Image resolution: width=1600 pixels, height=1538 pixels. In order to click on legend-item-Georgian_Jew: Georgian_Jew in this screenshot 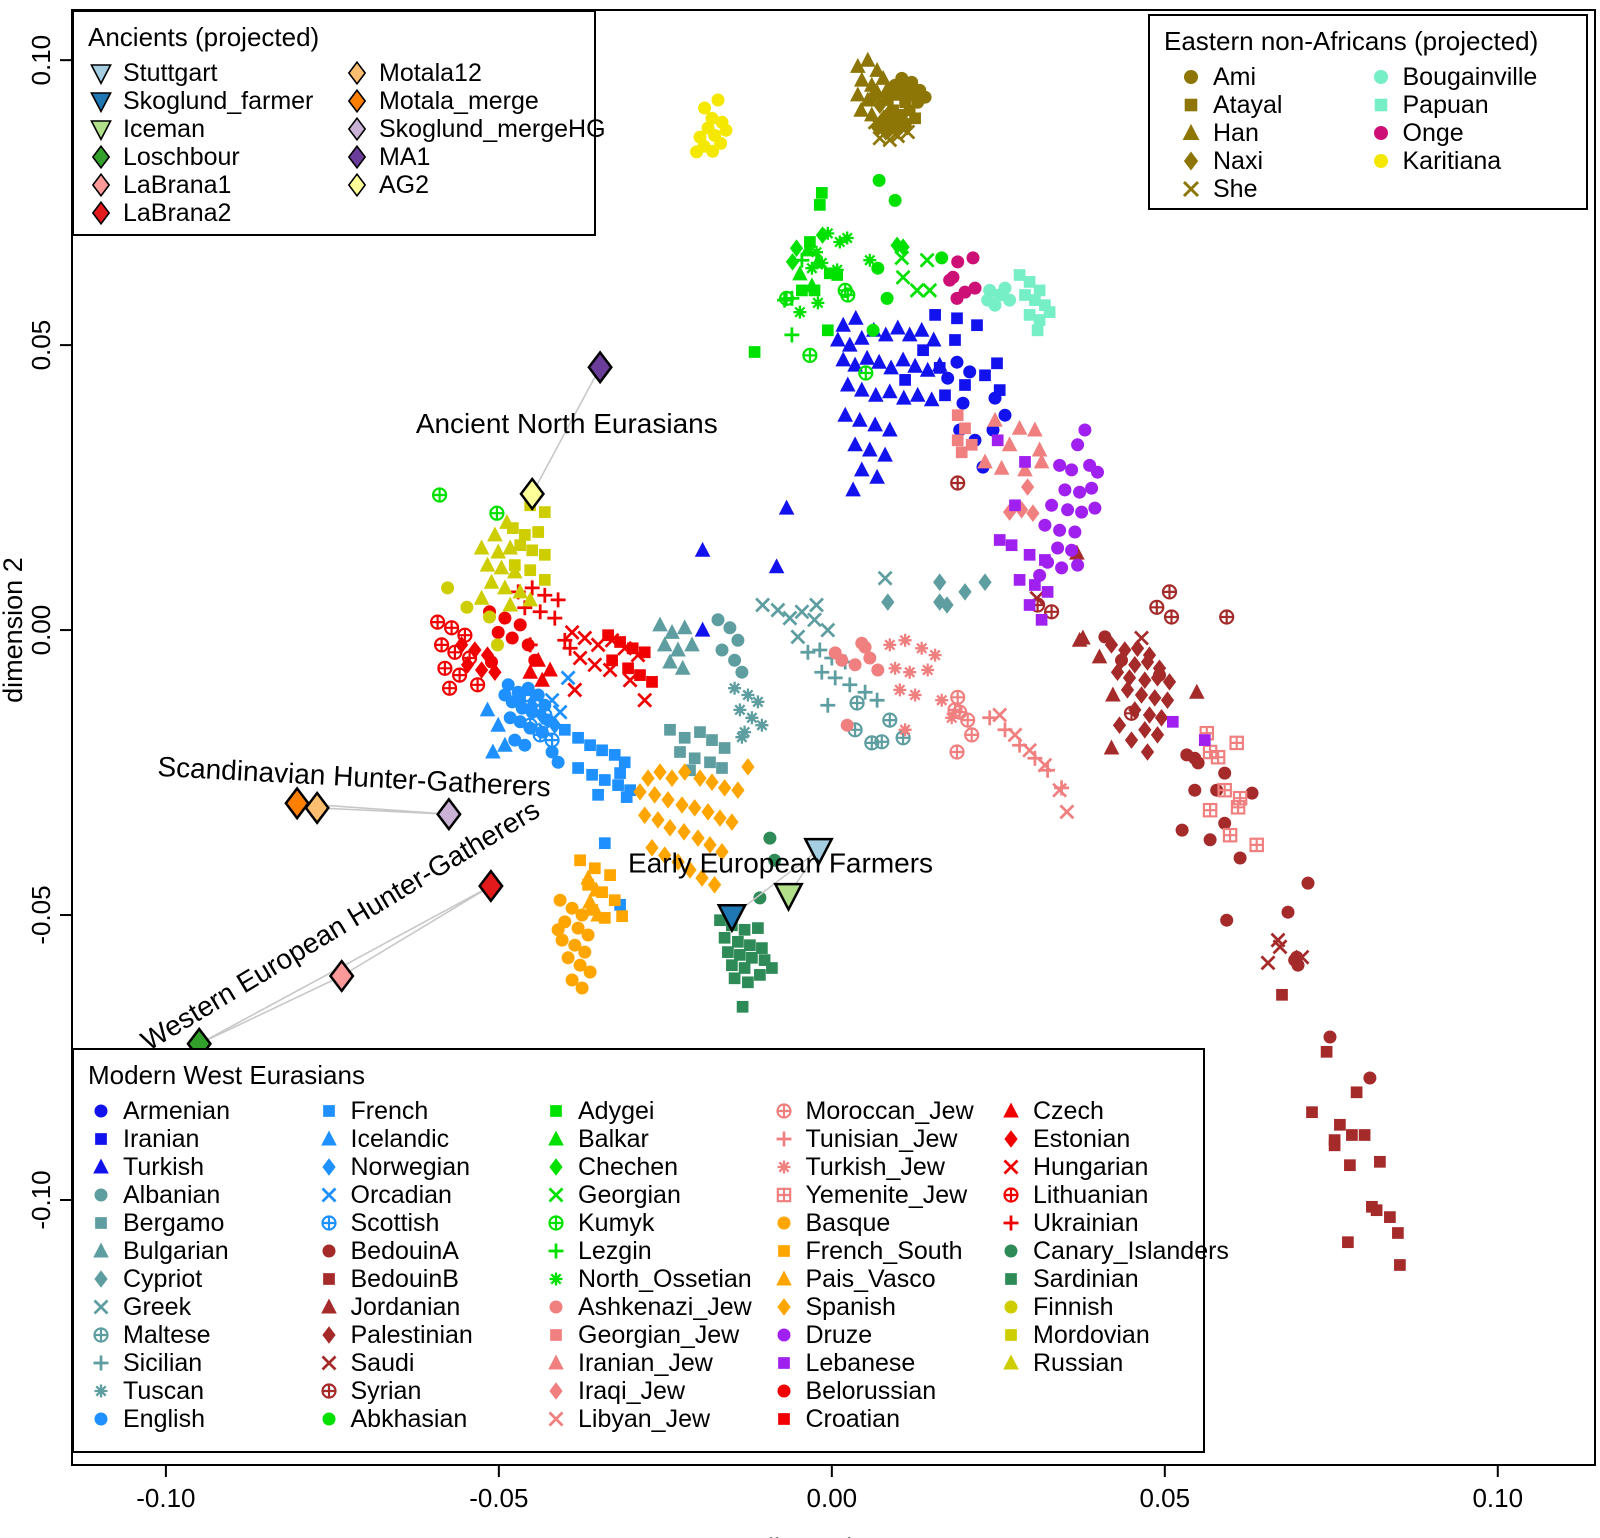, I will do `click(650, 1335)`.